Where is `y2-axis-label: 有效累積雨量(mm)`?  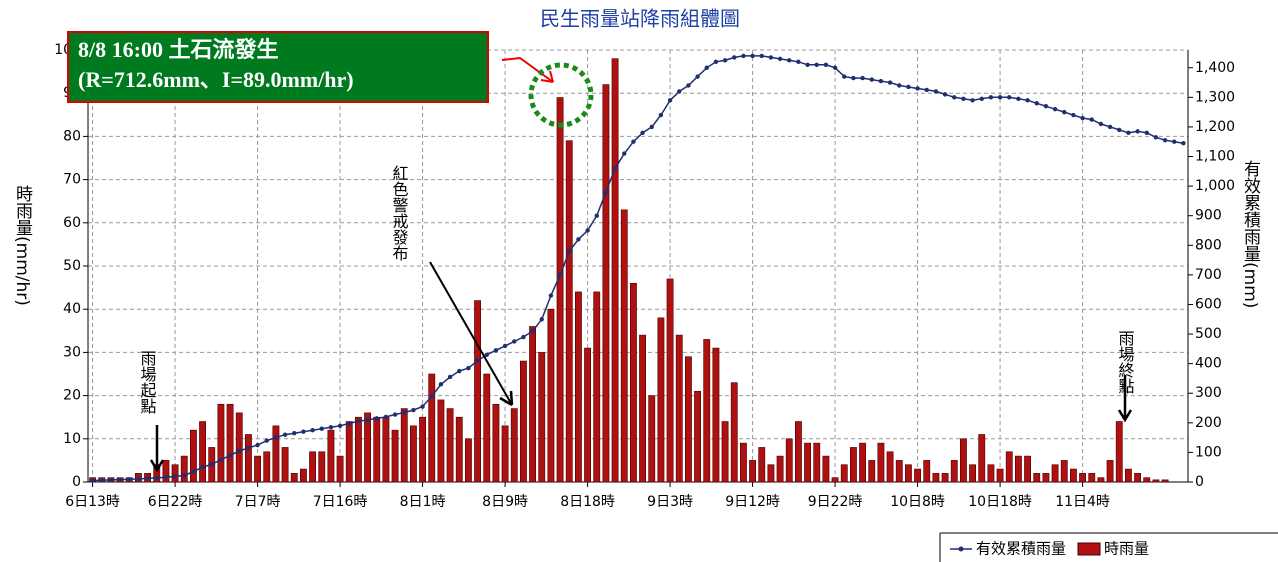
y2-axis-label: 有效累積雨量(mm) is located at coordinates (1250, 234).